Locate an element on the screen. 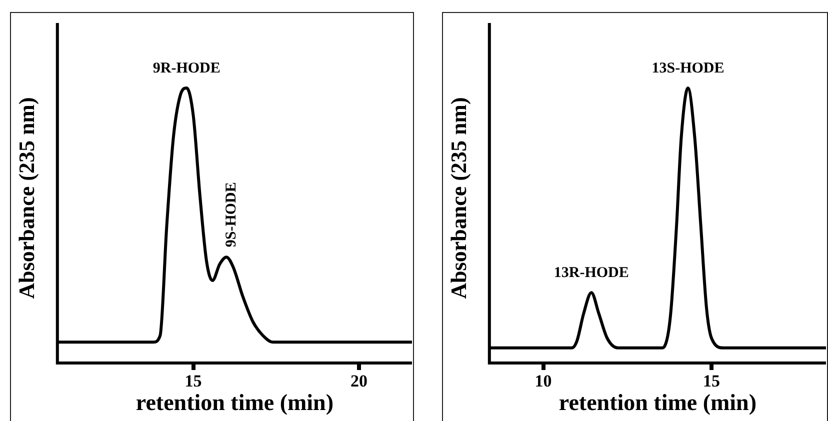 This screenshot has width=828, height=421. annotation: 9R-HODE is located at coordinates (186, 68).